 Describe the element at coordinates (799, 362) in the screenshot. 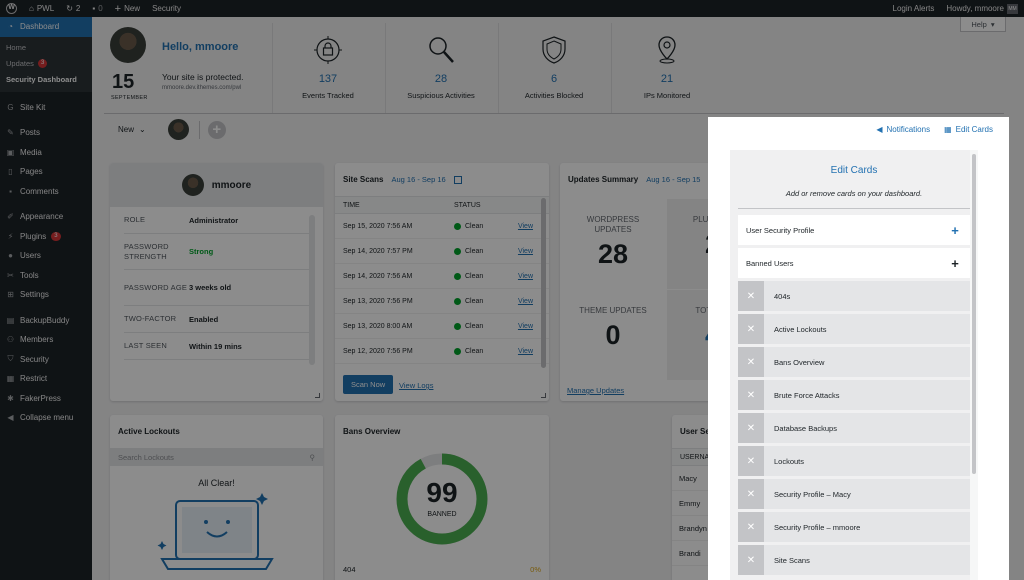

I see `card-label: Bans Overview` at that location.